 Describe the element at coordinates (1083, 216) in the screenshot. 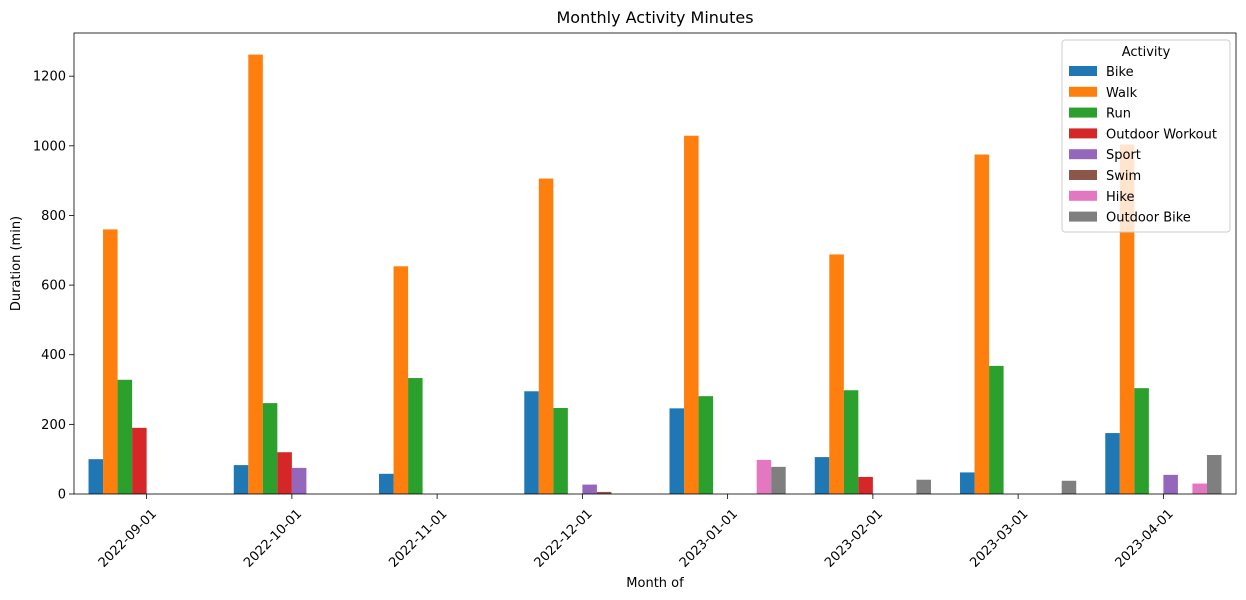

I see `legend-swatch-outdoor-bike` at that location.